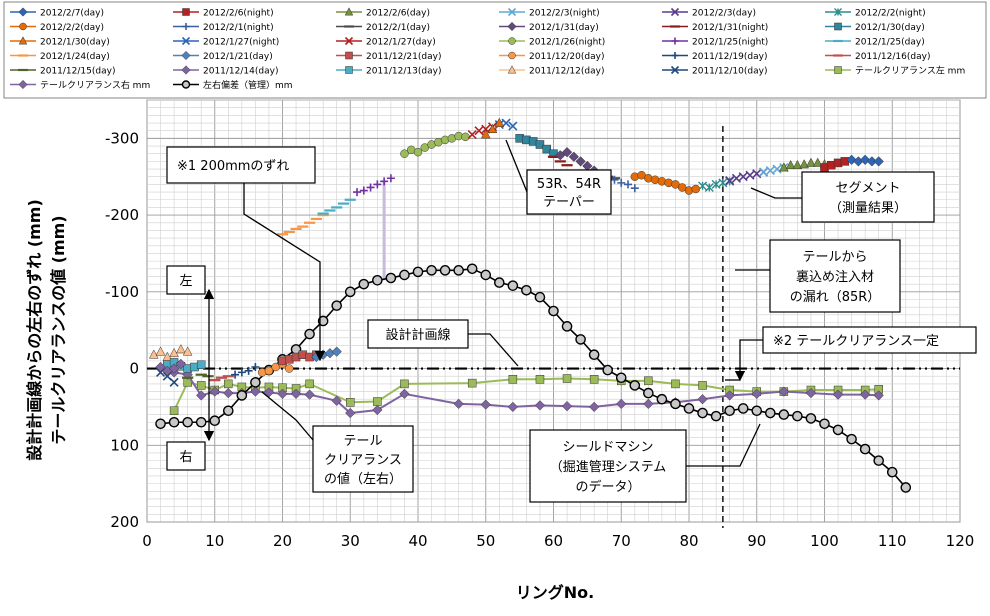 Image resolution: width=990 pixels, height=616 pixels. Describe the element at coordinates (553, 541) in the screenshot. I see `x-tick-label: 60` at that location.